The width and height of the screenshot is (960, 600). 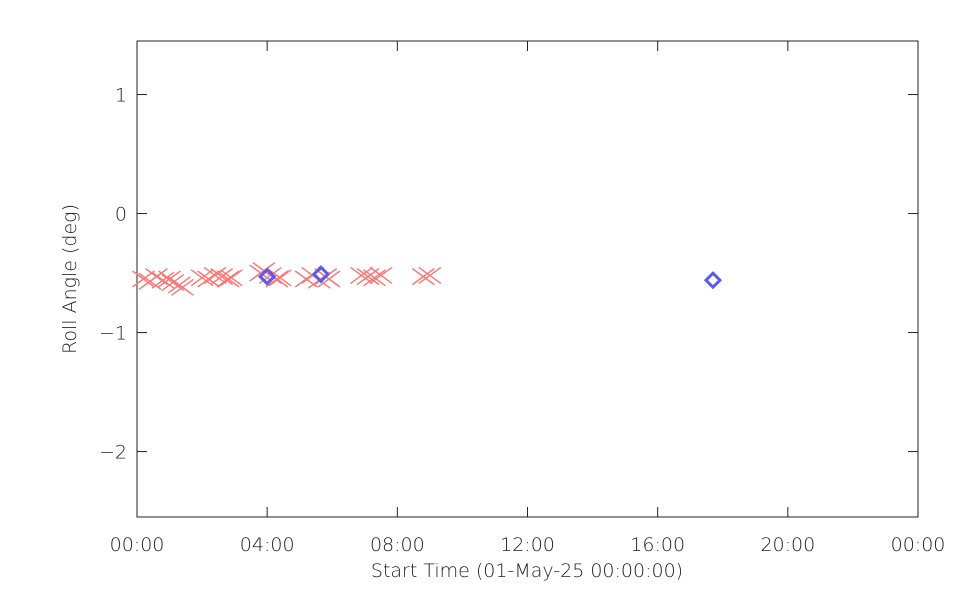 What do you see at coordinates (113, 453) in the screenshot?
I see `y-tick-label: −2` at bounding box center [113, 453].